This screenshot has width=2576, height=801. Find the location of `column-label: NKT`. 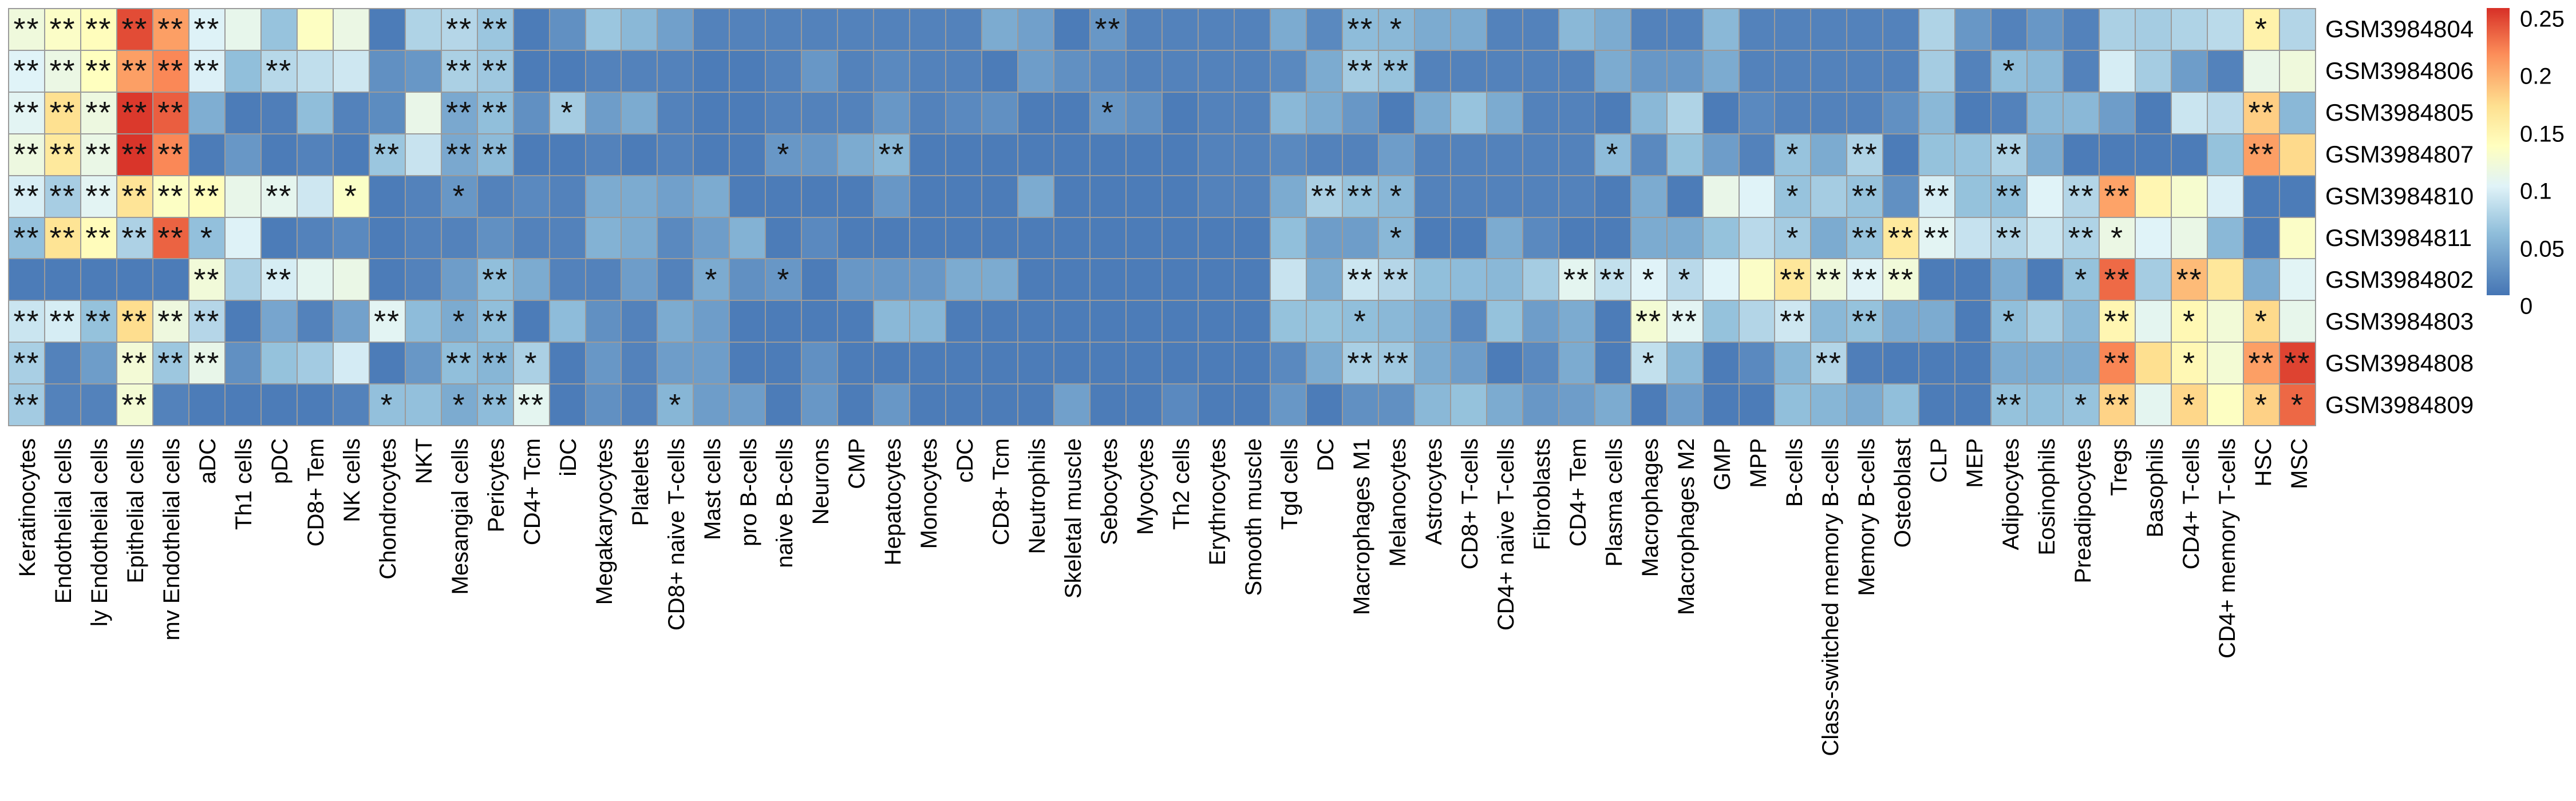

column-label: NKT is located at coordinates (424, 461).